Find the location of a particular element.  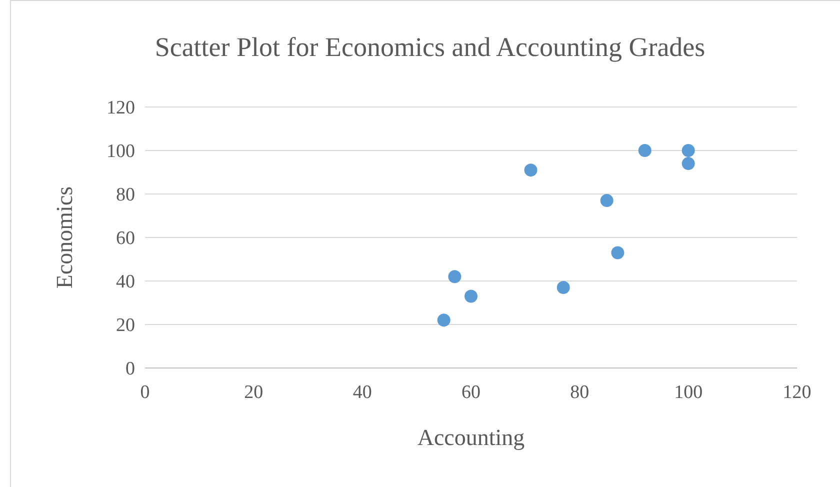

x-tick-label: 0 is located at coordinates (145, 392).